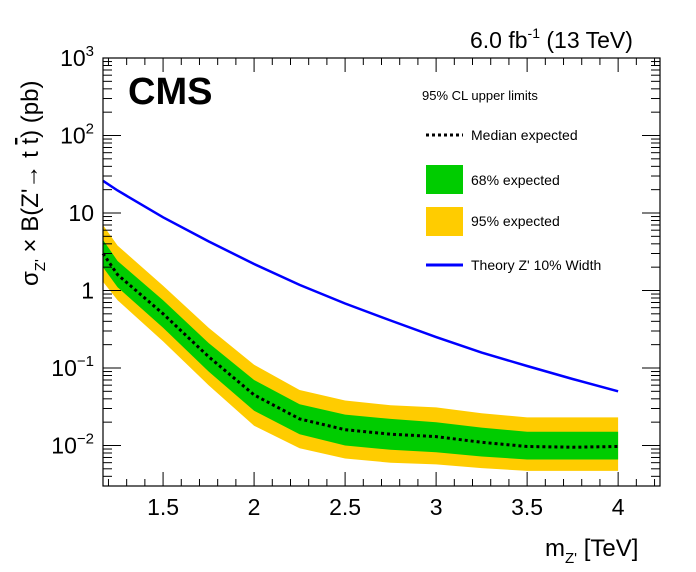  I want to click on y-tick-label: 10, so click(81, 213).